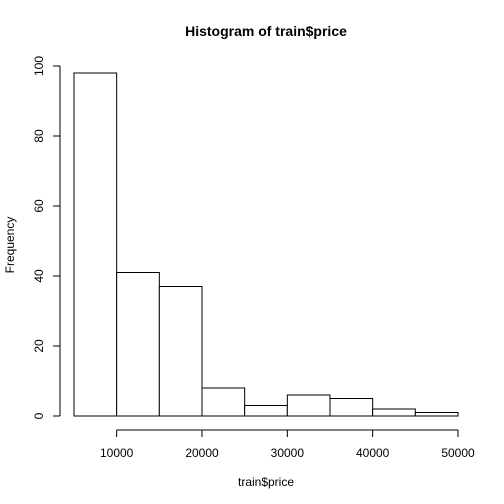 The image size is (504, 504). I want to click on x-tick-label: 50000, so click(458, 453).